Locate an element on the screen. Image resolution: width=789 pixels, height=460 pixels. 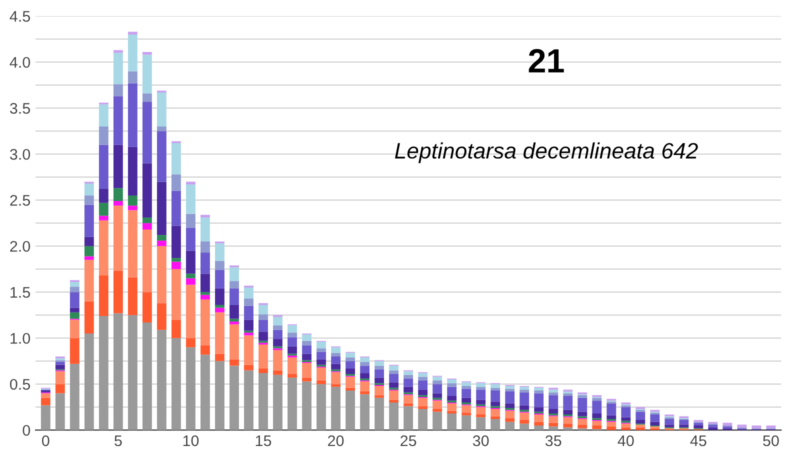
annotation: Leptinotarsa decemlineata 642 is located at coordinates (546, 153).